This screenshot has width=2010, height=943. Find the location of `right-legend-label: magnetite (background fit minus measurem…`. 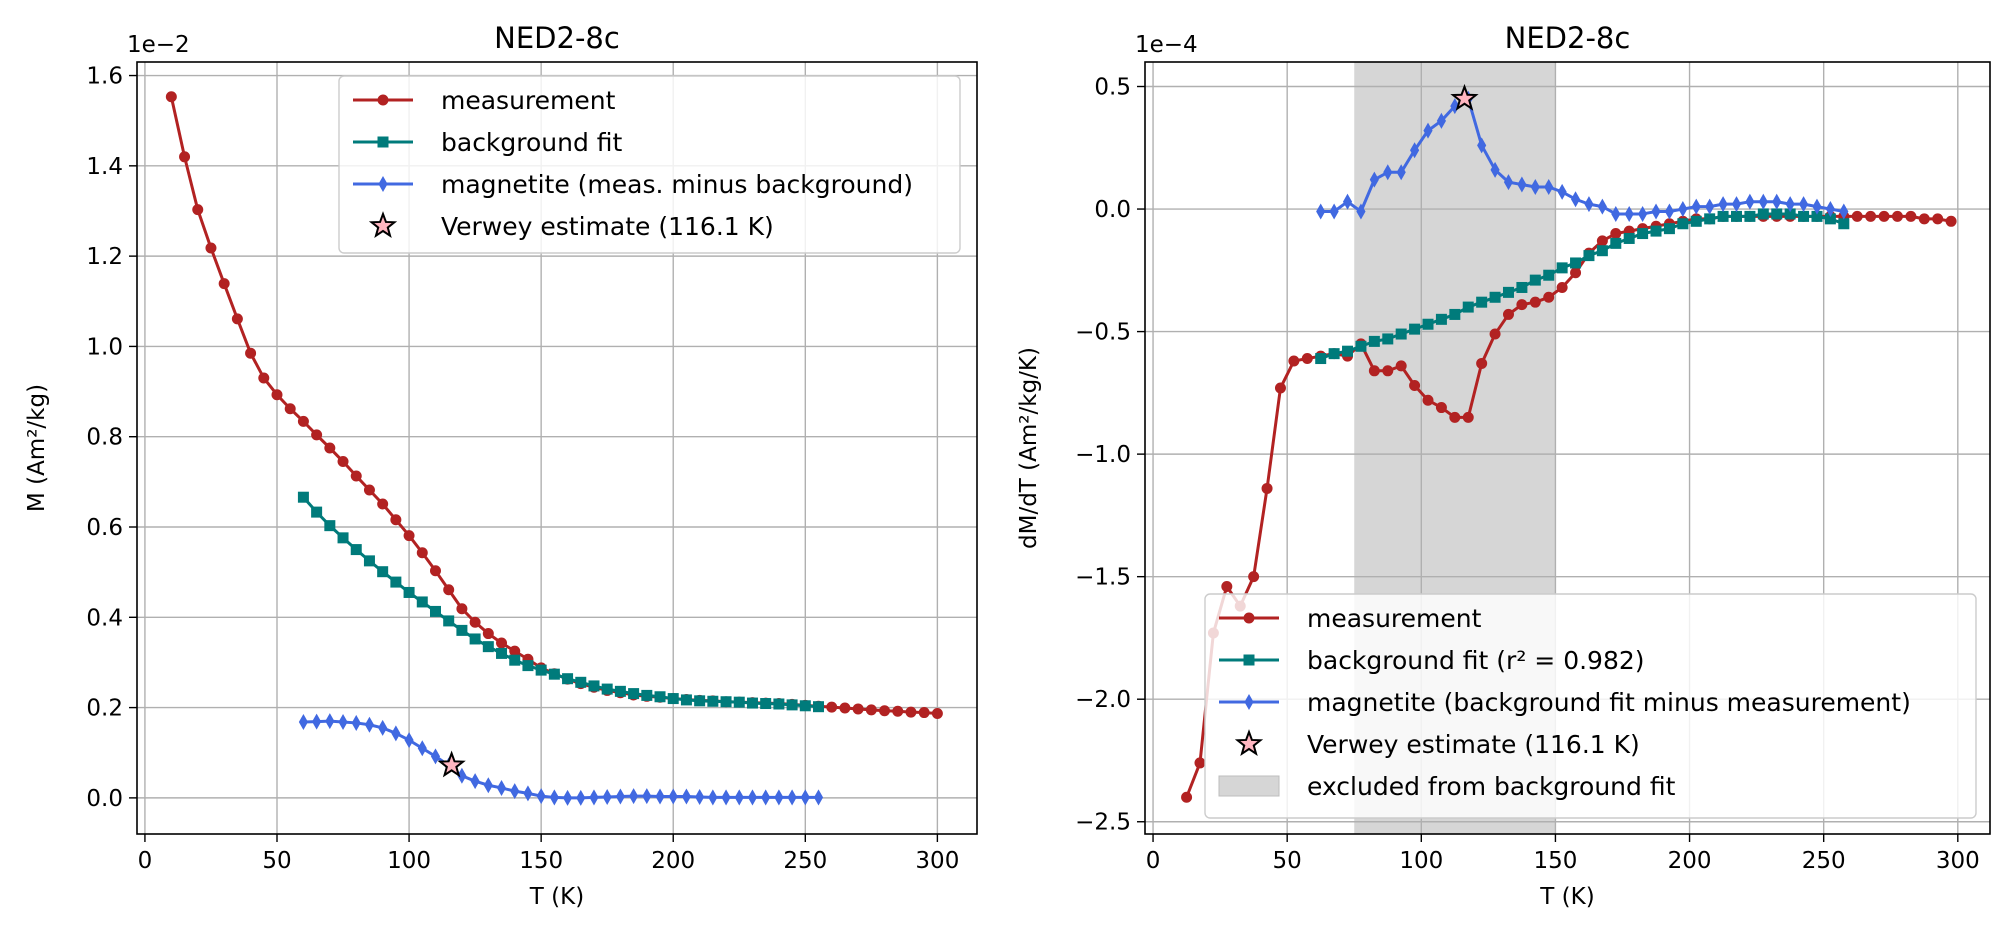

right-legend-label: magnetite (background fit minus measurem… is located at coordinates (1609, 702).